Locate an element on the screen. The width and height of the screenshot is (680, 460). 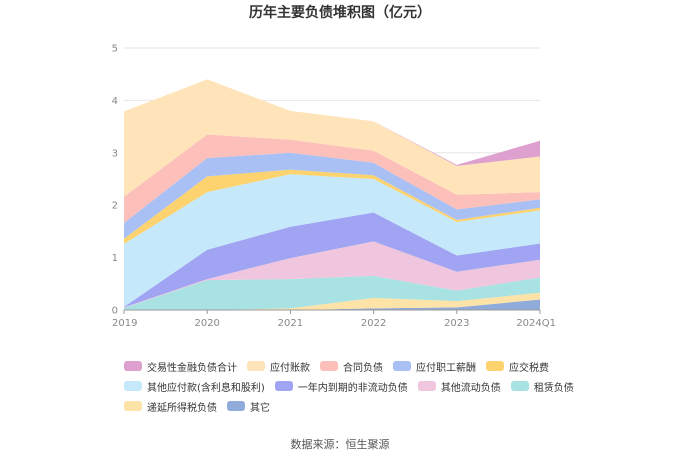
y-tick-label: 0 is located at coordinates (115, 311).